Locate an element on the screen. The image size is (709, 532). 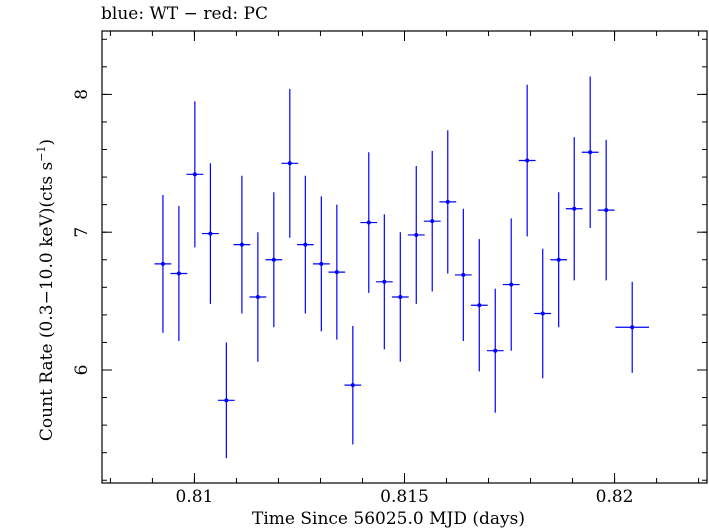
y-axis-label-close: ) is located at coordinates (46, 142).